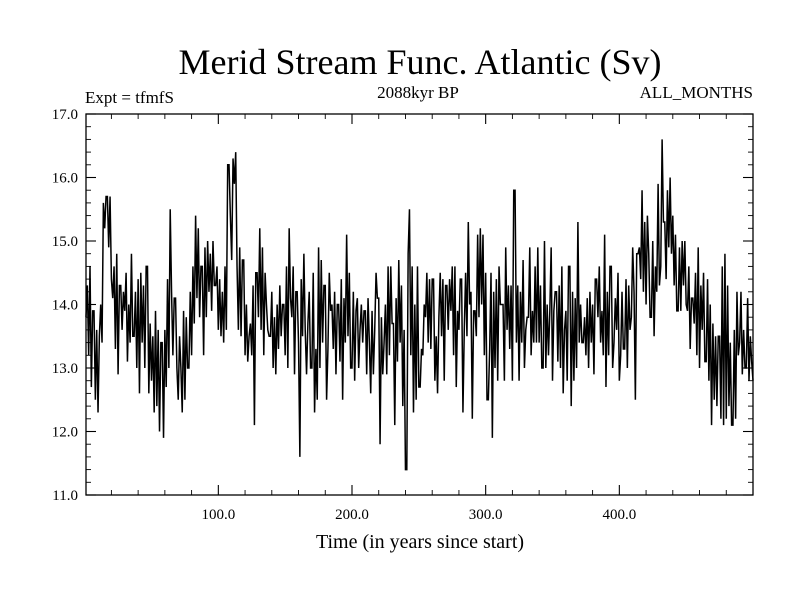 The image size is (800, 600). I want to click on months-label: ALL_MONTHS, so click(696, 92).